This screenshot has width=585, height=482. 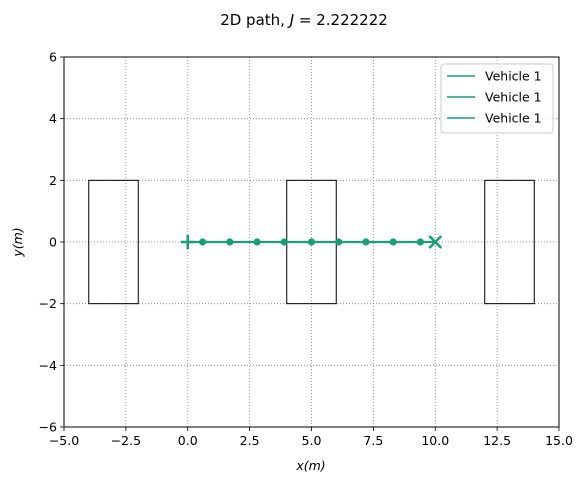 What do you see at coordinates (250, 440) in the screenshot?
I see `x-tick-label: 2.5` at bounding box center [250, 440].